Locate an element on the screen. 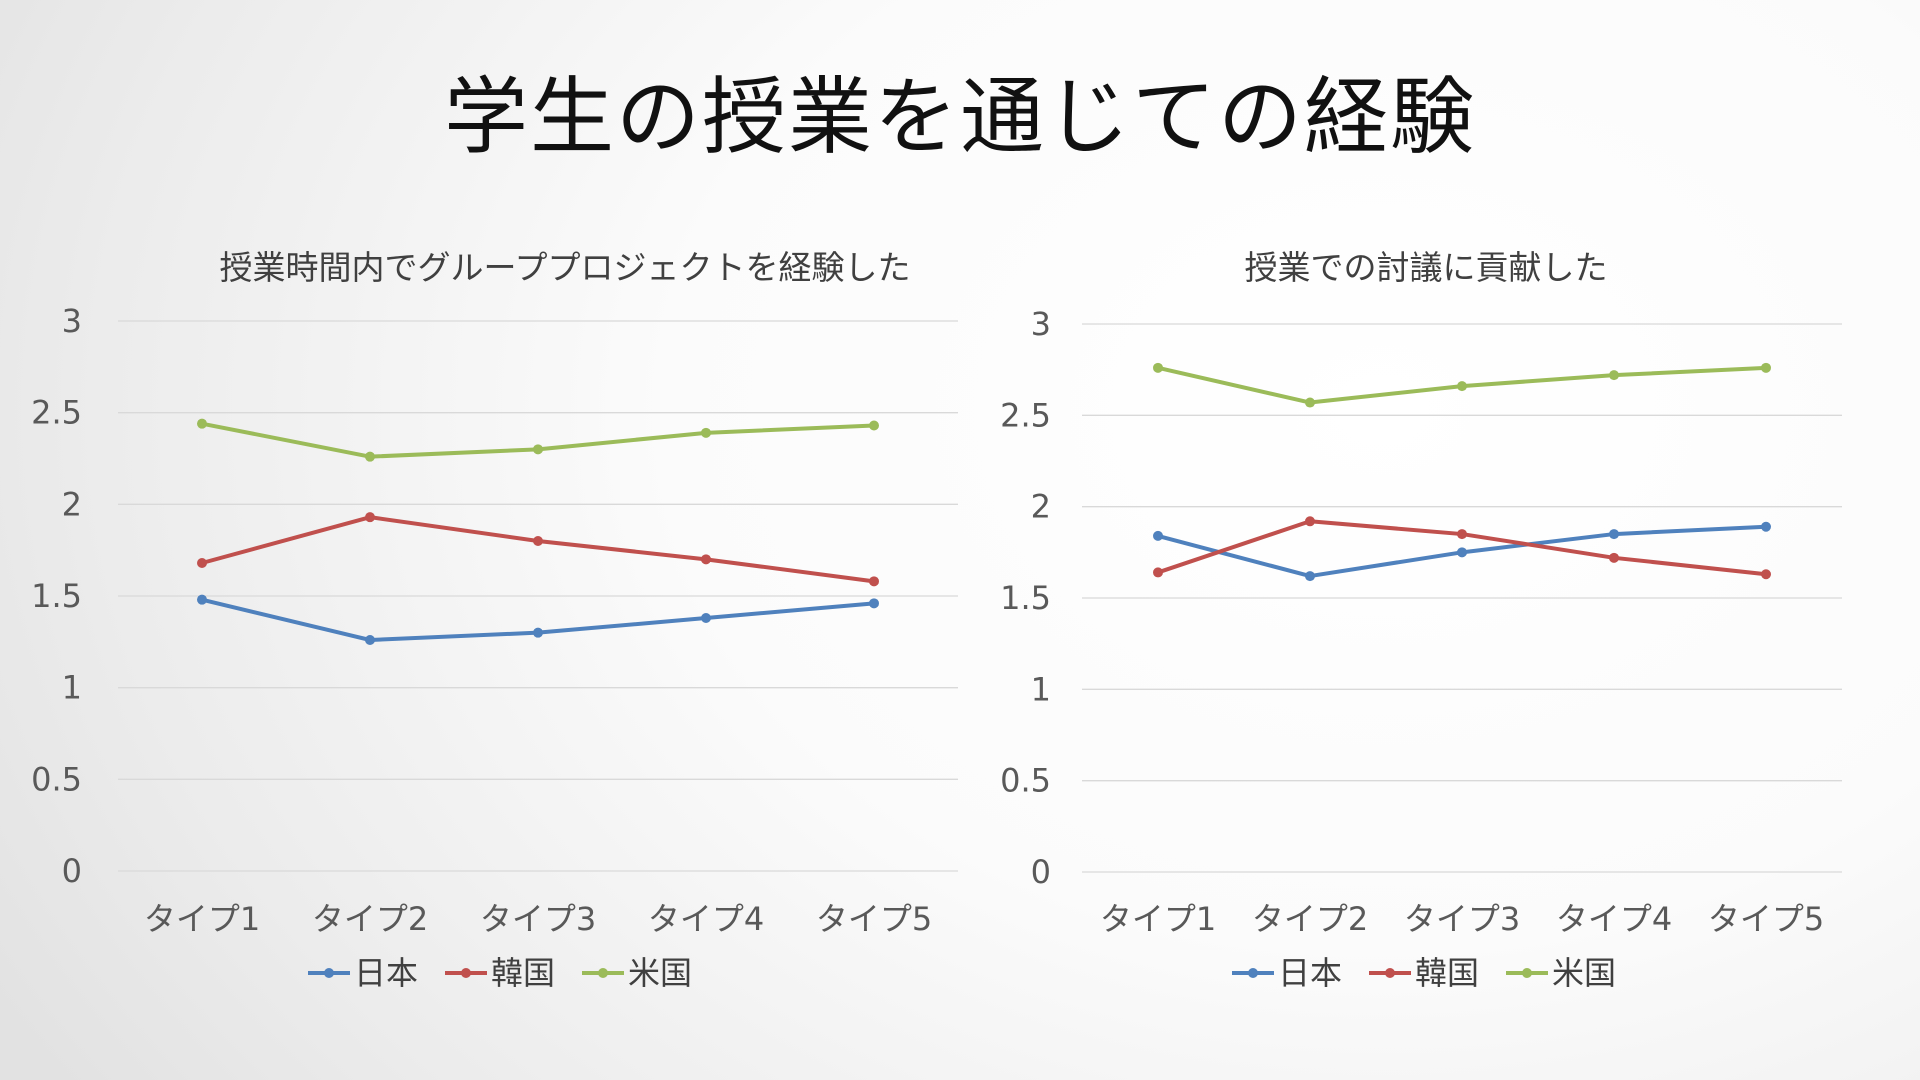 The height and width of the screenshot is (1080, 1920). slide-title: 学生の授業を通じての経験 is located at coordinates (959, 117).